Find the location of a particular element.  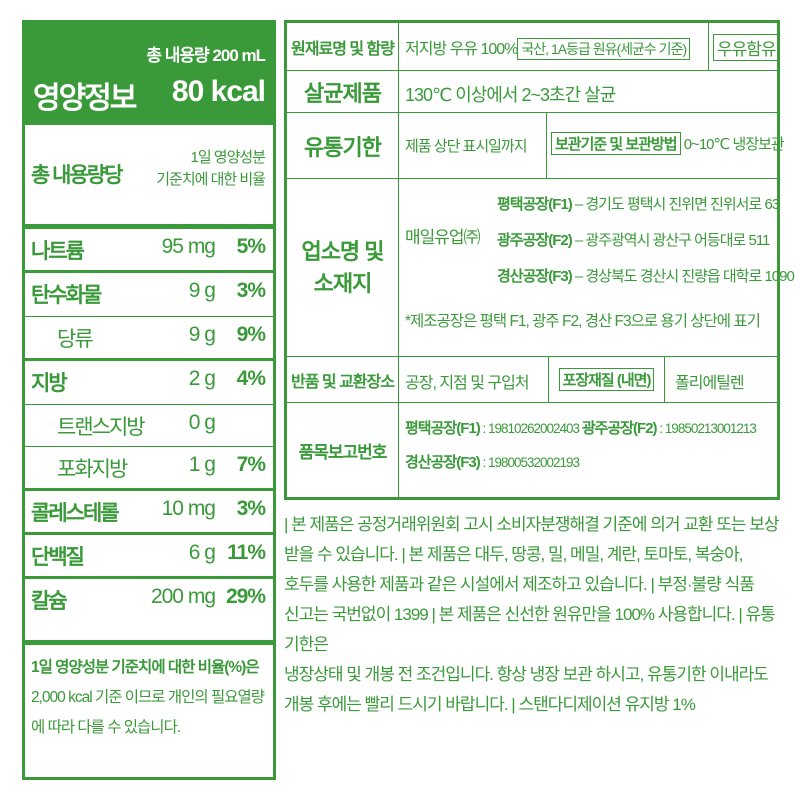

nutrient-row-protein: 단백질 6 g 11% is located at coordinates (149, 557).